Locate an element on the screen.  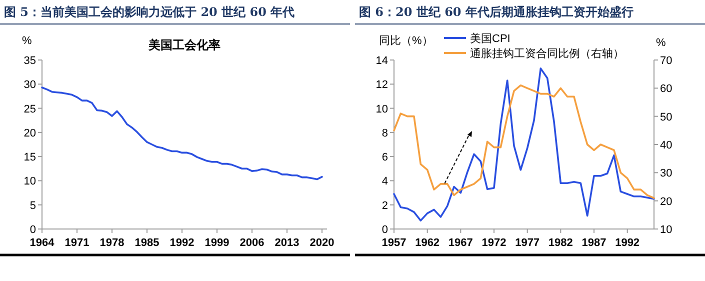
x-tick-label: 1964 is located at coordinates (43, 243).